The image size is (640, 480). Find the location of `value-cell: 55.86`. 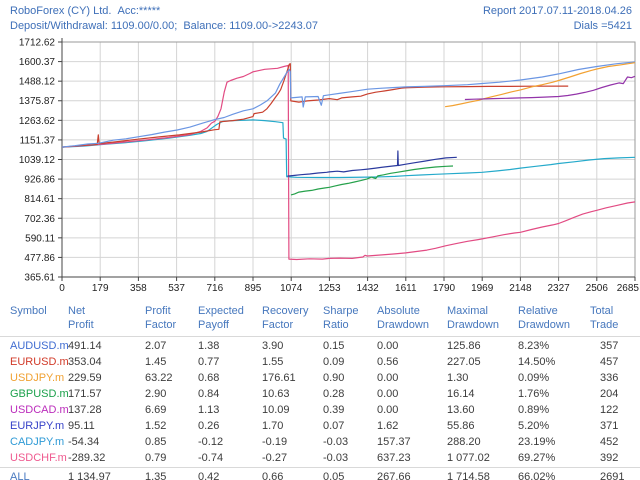

value-cell: 55.86 is located at coordinates (461, 426).